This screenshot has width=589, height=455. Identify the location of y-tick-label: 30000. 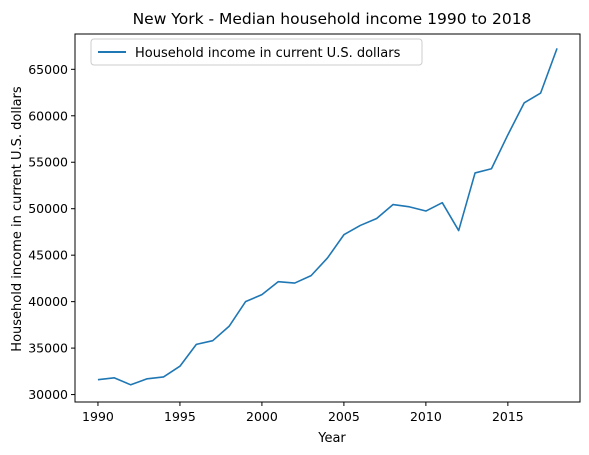
(48, 394).